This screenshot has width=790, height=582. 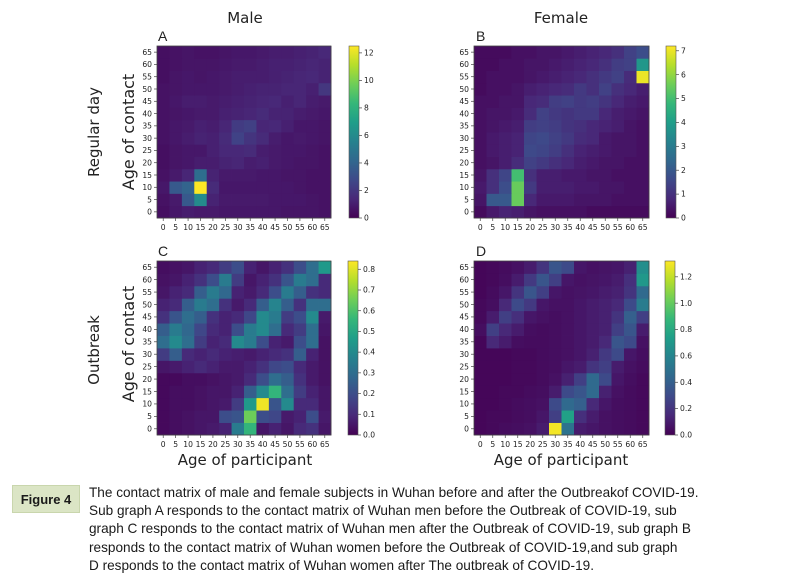 I want to click on x-tick-label: 65, so click(x=325, y=444).